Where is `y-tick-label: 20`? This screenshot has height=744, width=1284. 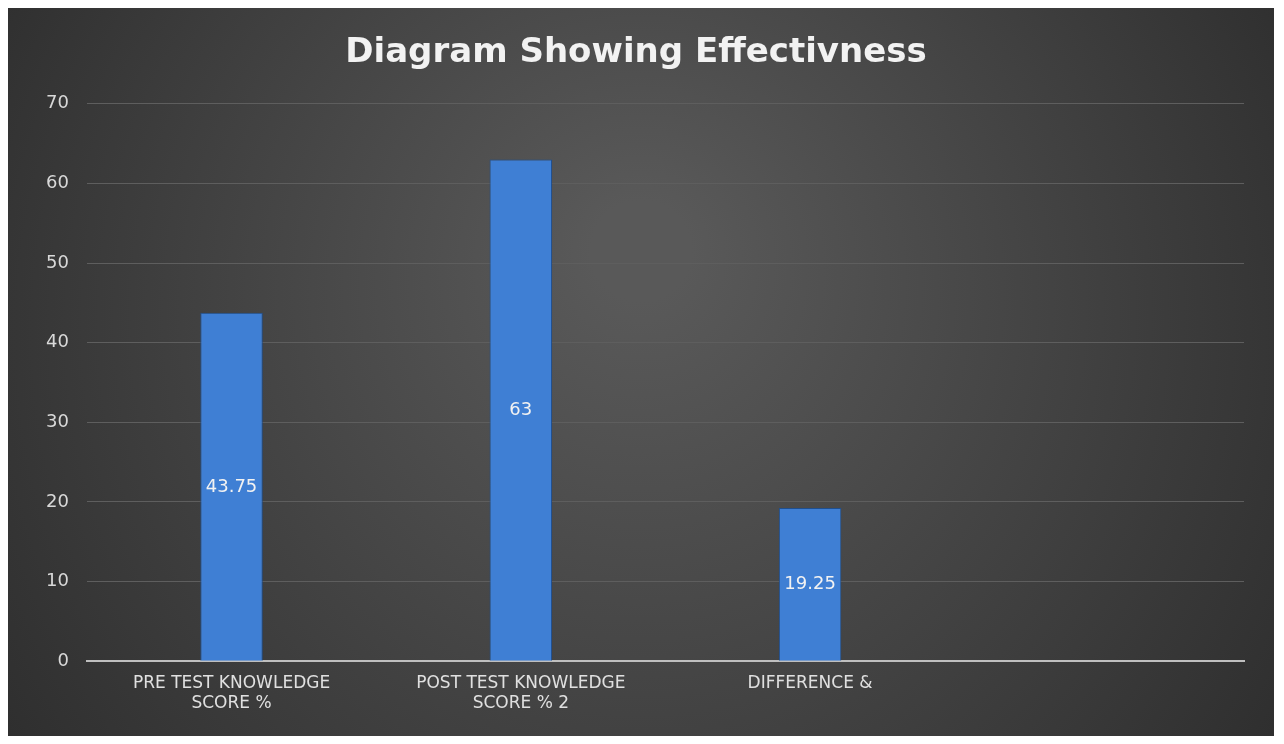 y-tick-label: 20 is located at coordinates (57, 500).